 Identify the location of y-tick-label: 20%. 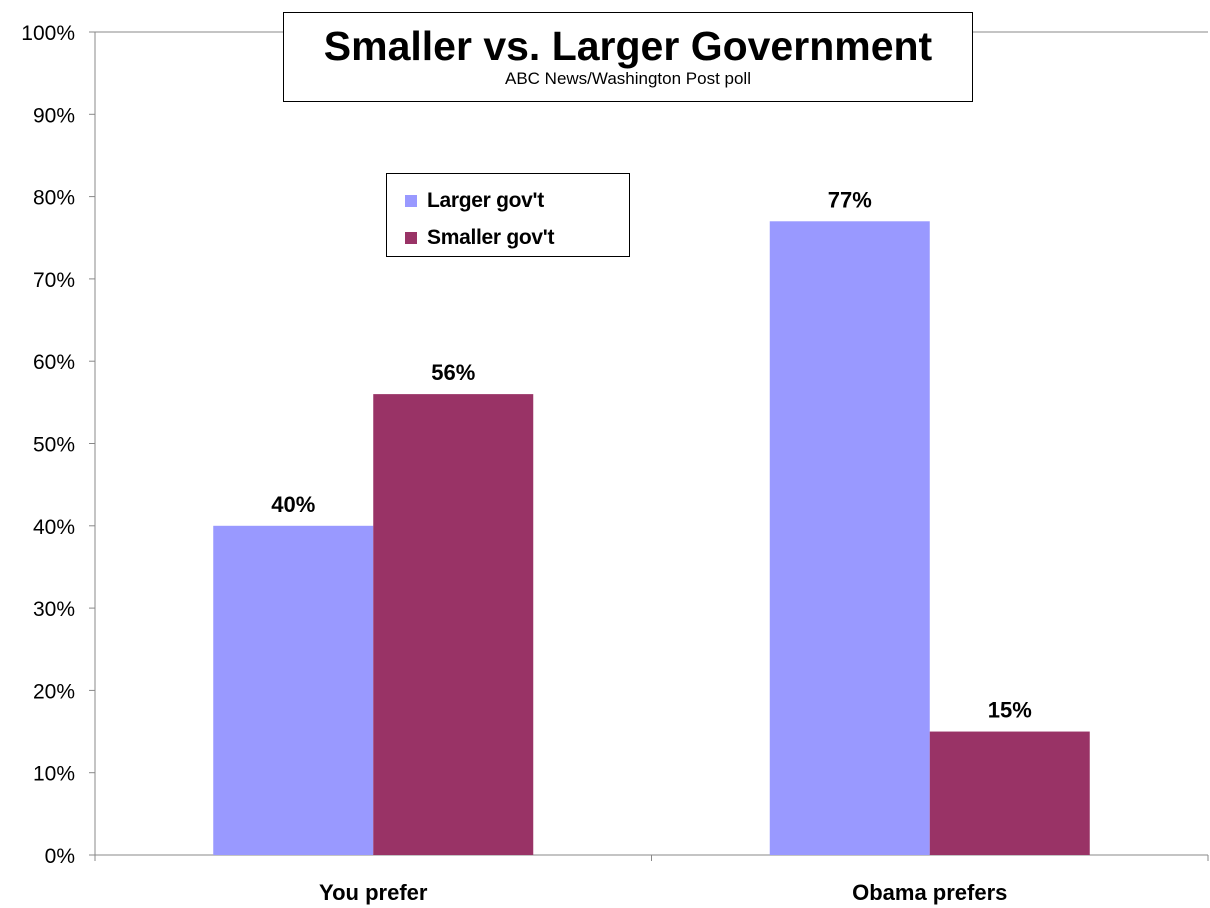
(54, 691).